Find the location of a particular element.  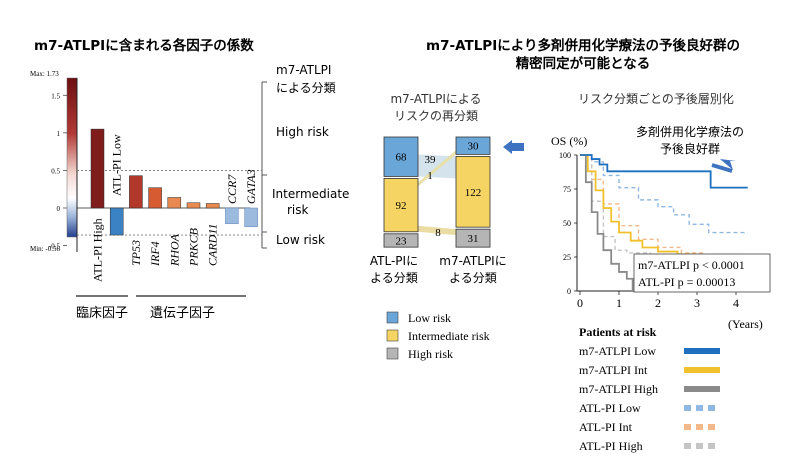

stack-seg-atlpi-low-risk is located at coordinates (401, 156).